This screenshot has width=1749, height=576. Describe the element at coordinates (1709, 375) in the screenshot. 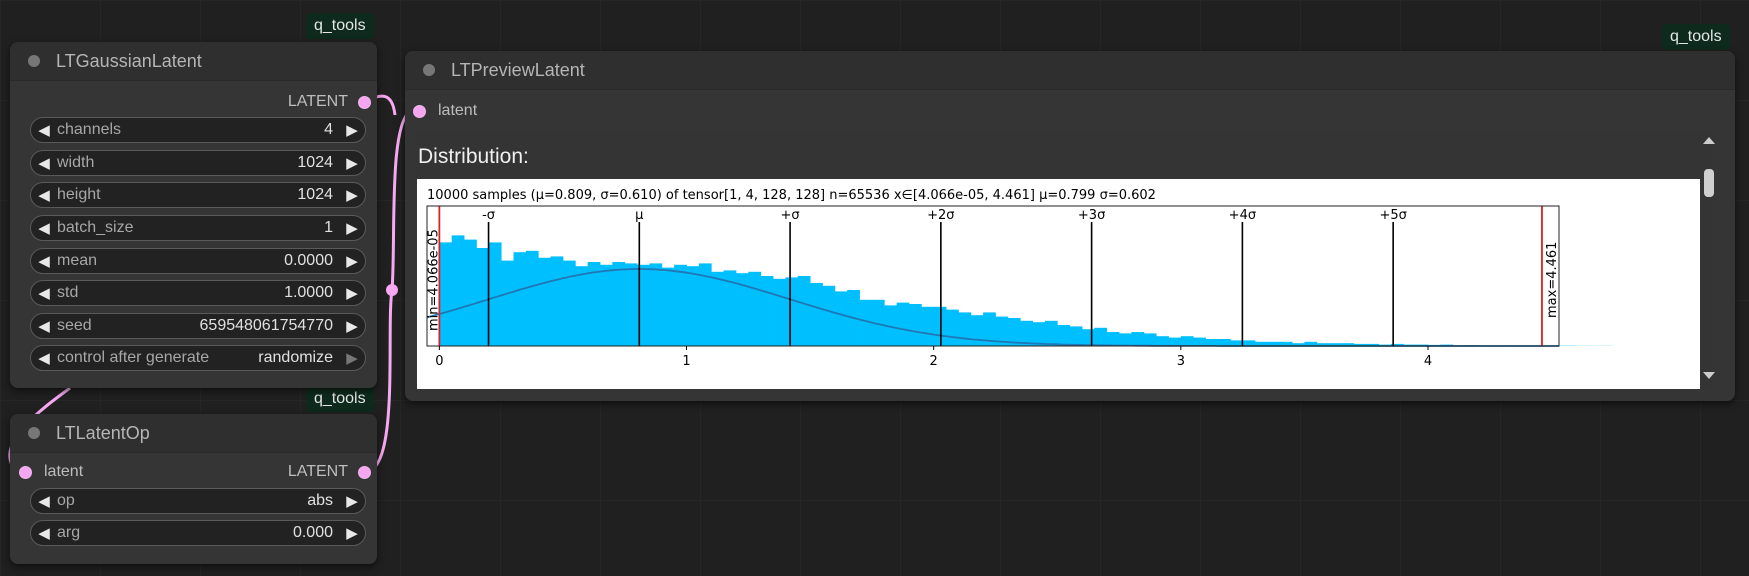

I see `scroll-down-arrow-icon` at that location.